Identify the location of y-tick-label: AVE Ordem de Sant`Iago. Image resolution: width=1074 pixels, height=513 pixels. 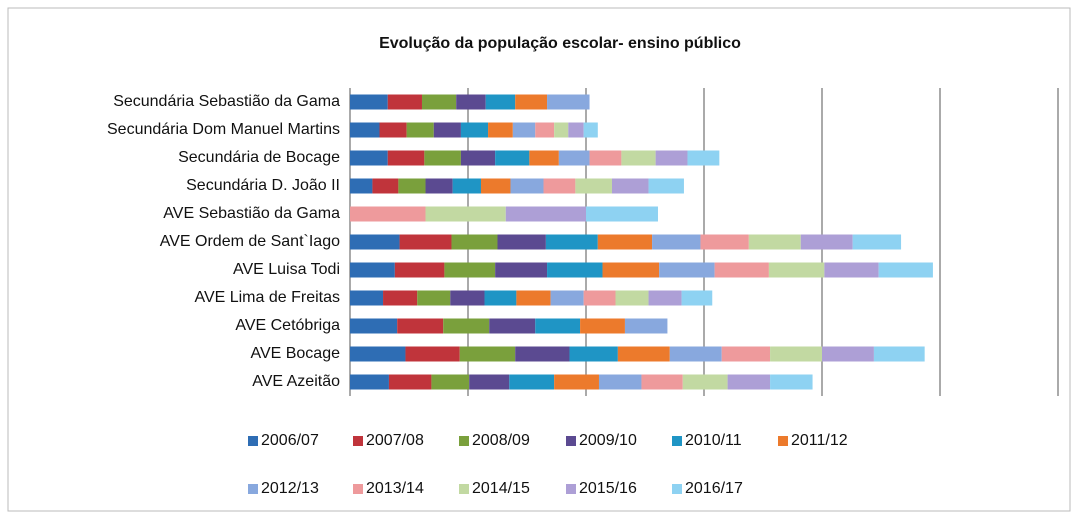
(250, 241).